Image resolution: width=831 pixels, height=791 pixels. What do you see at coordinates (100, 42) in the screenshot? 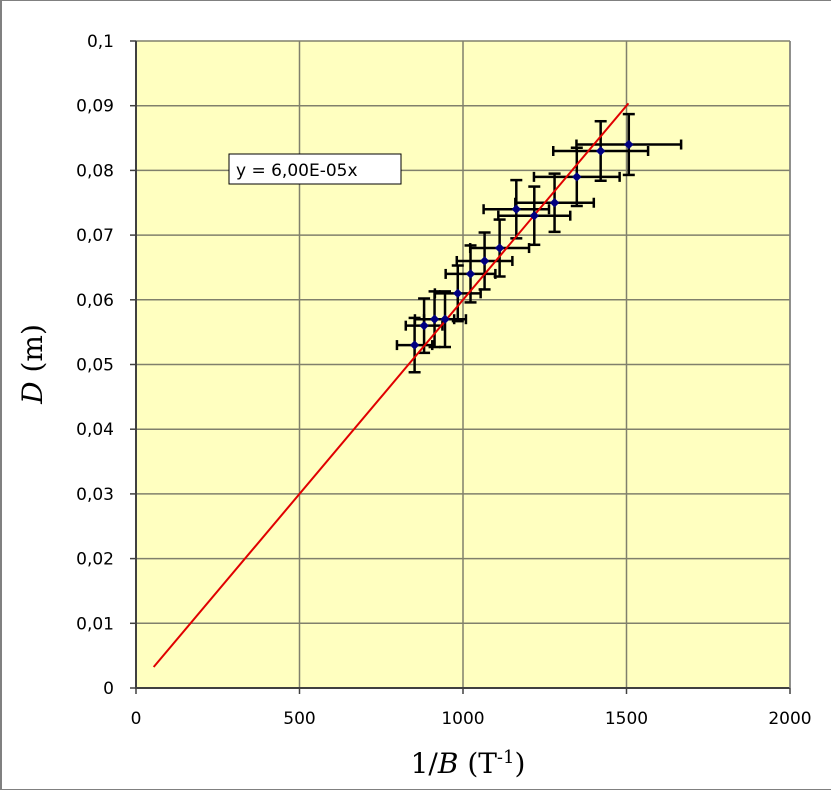
I see `y-tick-label: 0,1` at bounding box center [100, 42].